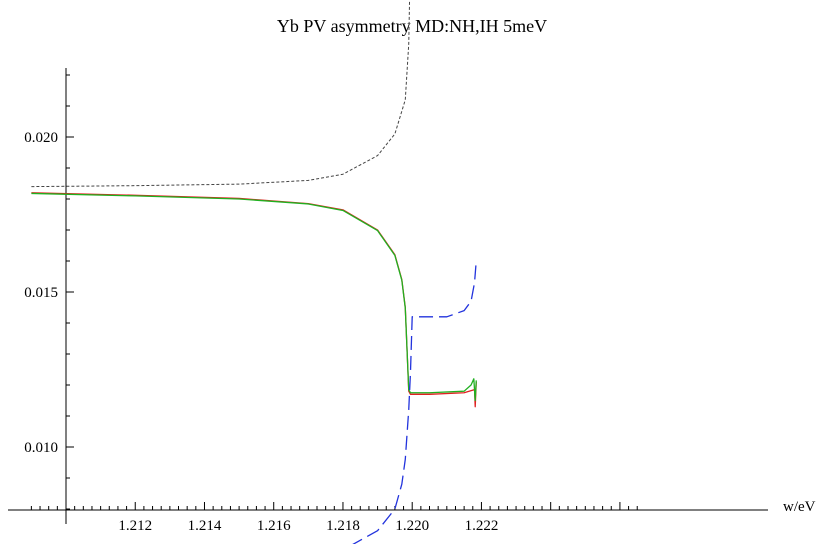  What do you see at coordinates (343, 526) in the screenshot?
I see `x-tick-label: 1.218` at bounding box center [343, 526].